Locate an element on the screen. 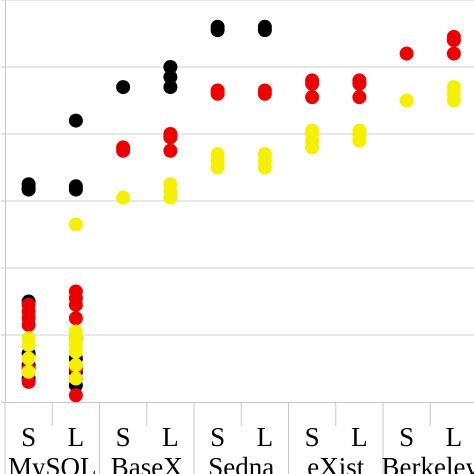 Image resolution: width=474 pixels, height=474 pixels. x-group-label: Berkeley is located at coordinates (428, 463).